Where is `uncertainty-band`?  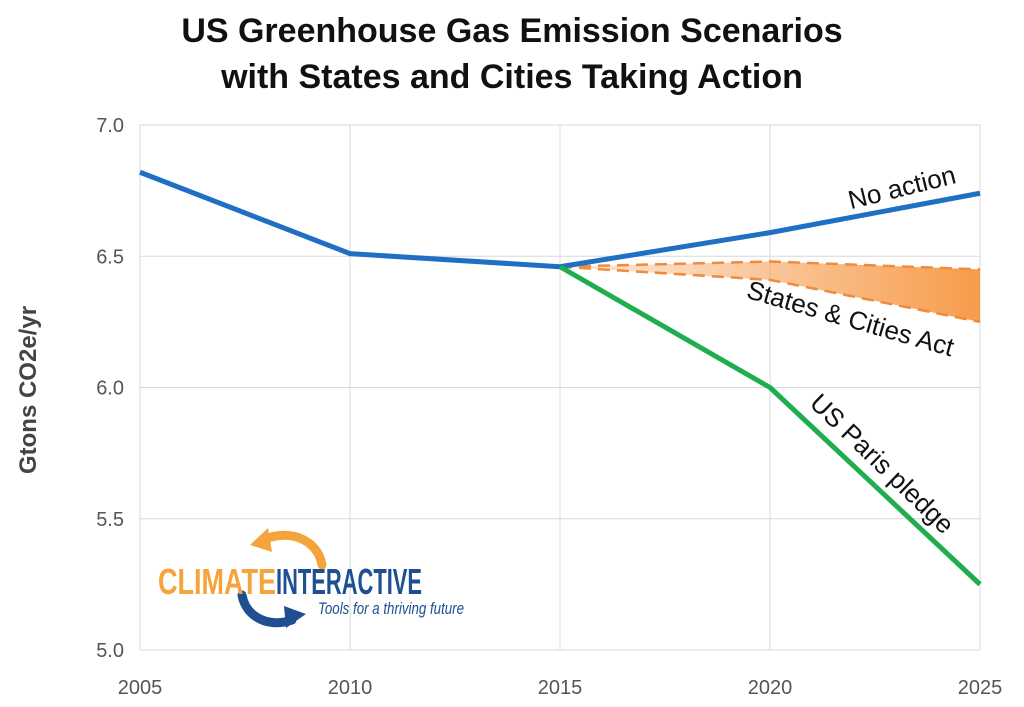 uncertainty-band is located at coordinates (770, 292).